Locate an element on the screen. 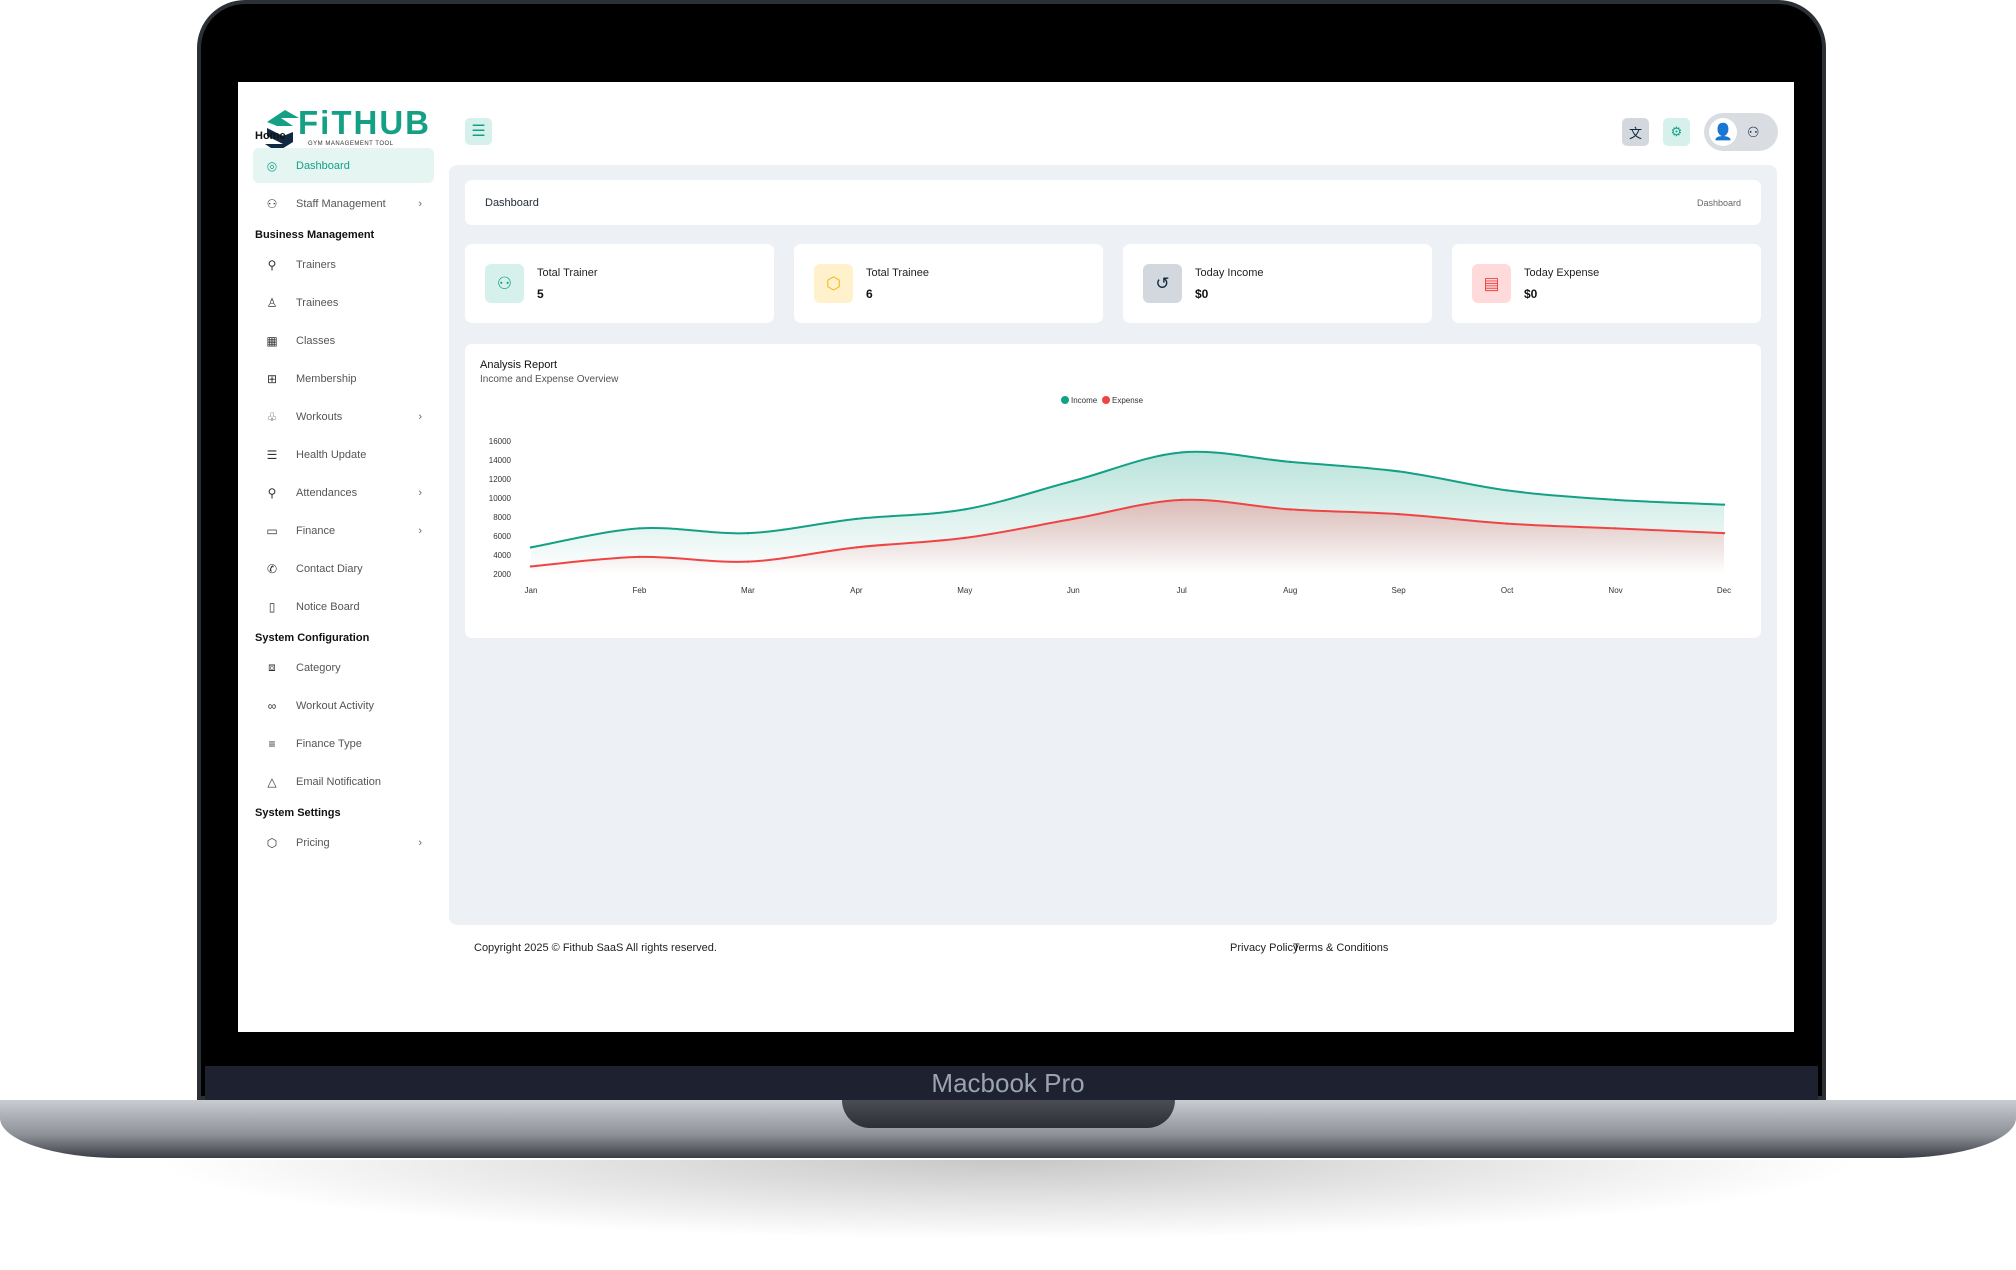  x-tick-label: Apr is located at coordinates (856, 590).